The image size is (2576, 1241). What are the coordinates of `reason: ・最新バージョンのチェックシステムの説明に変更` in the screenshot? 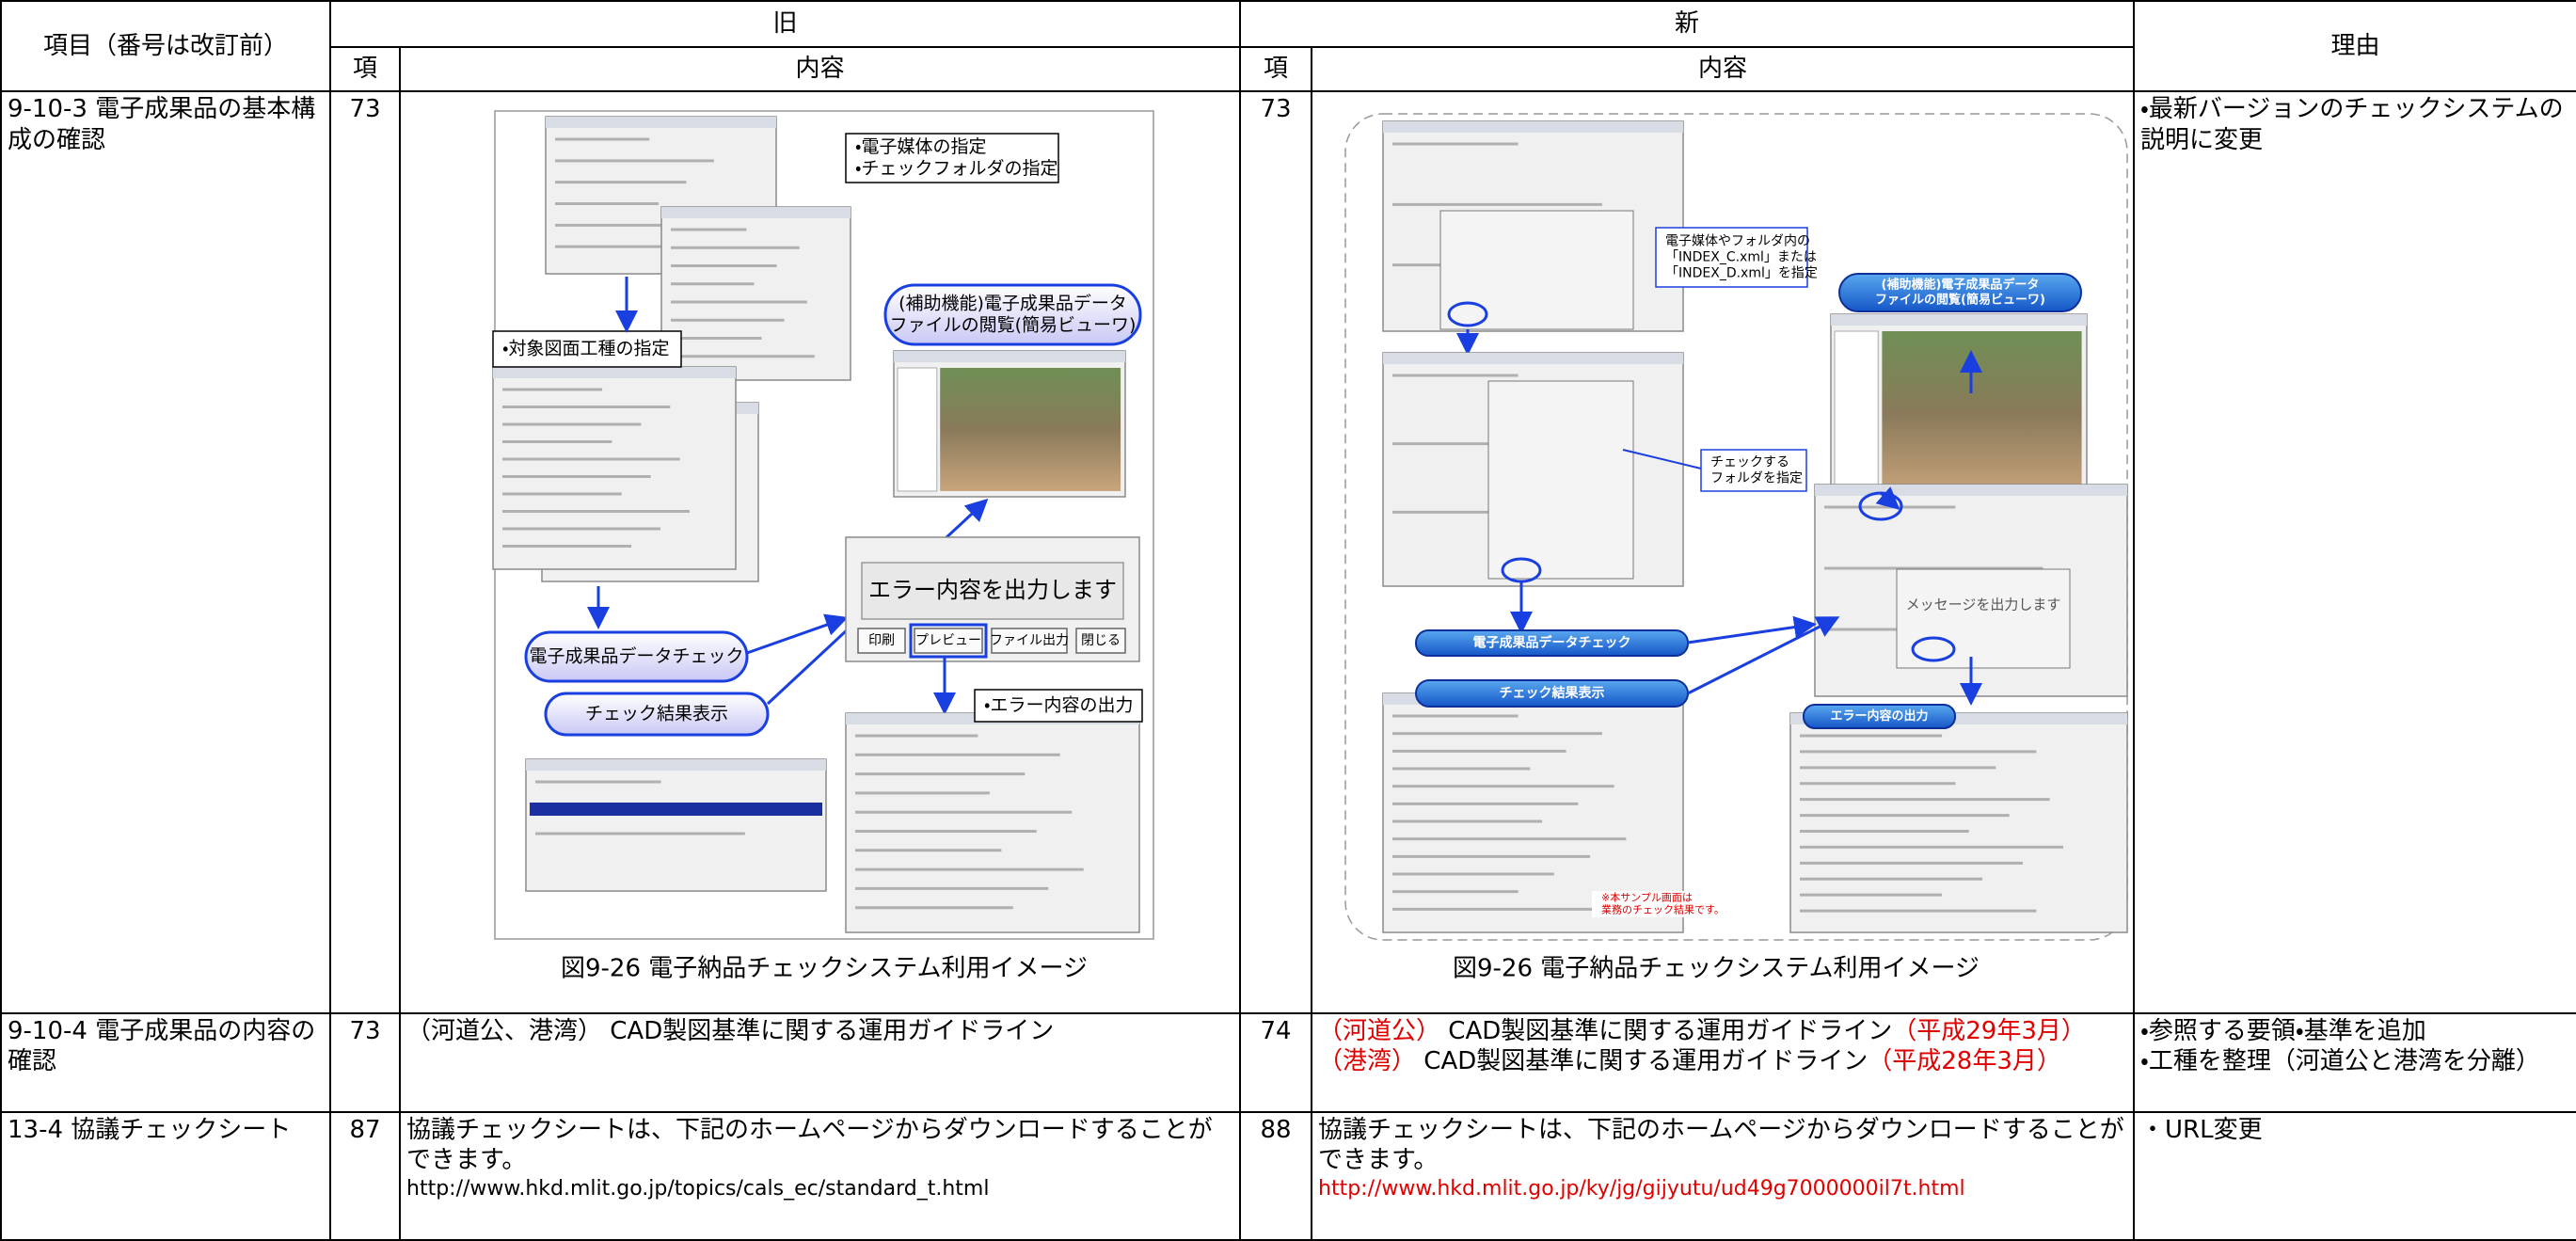 It's located at (2355, 552).